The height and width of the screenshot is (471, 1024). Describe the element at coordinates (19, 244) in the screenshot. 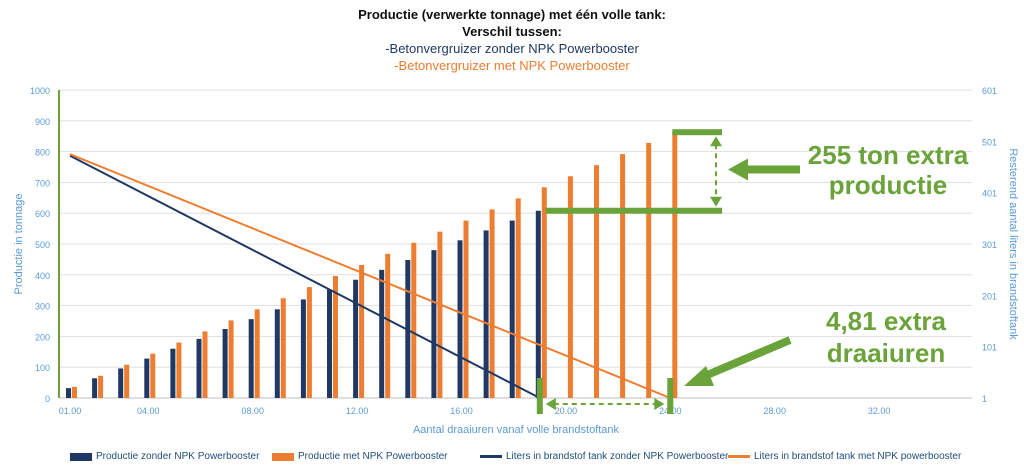

I see `y-axis-title: Productie in tonnage` at that location.